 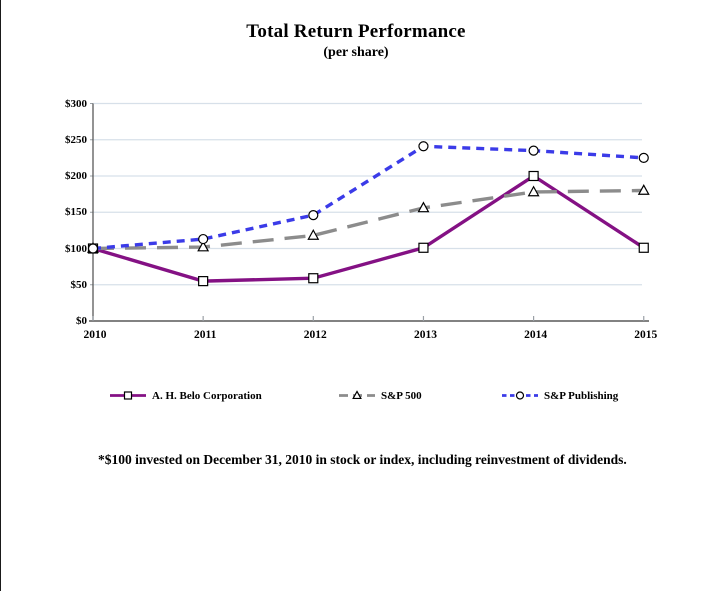 I want to click on series-line-triangle, so click(x=368, y=219).